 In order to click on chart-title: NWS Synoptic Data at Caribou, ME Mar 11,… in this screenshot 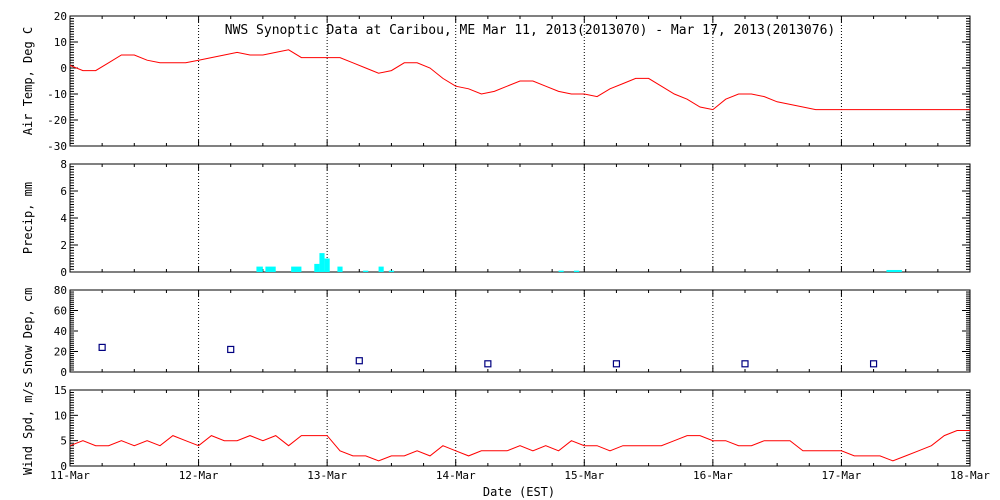, I will do `click(530, 30)`.